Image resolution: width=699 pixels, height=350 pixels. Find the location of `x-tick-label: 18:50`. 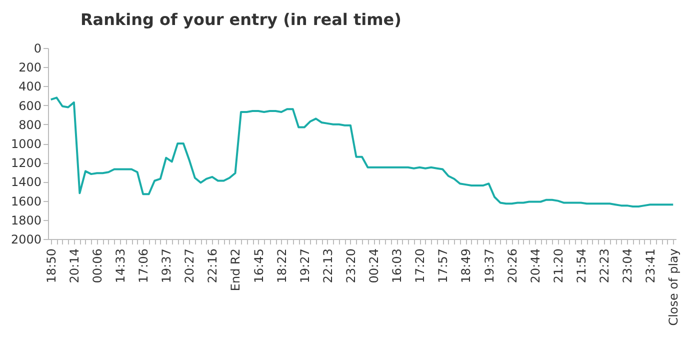

x-tick-label: 18:50 is located at coordinates (51, 266).